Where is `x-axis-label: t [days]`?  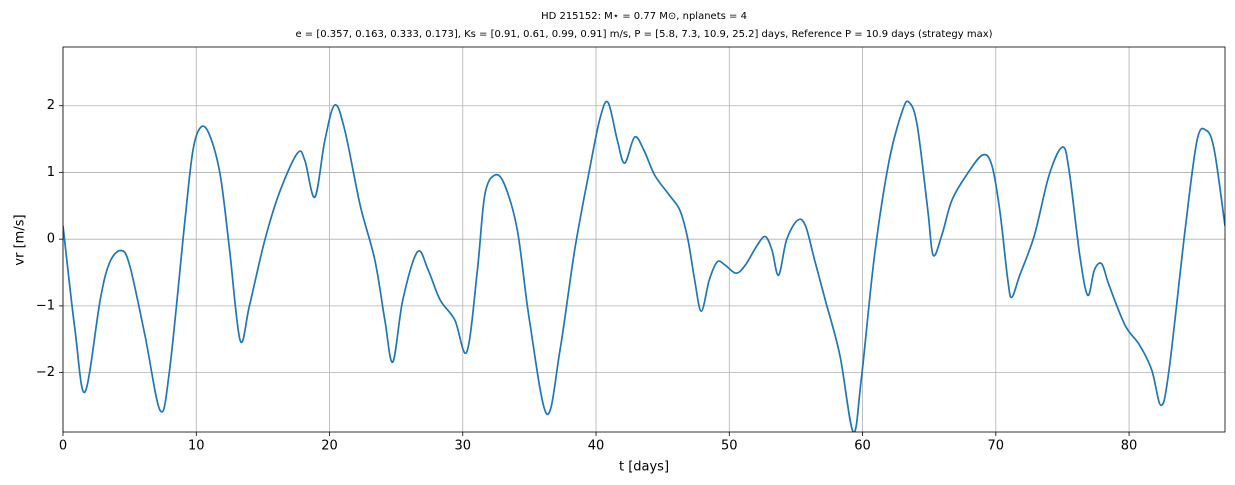 x-axis-label: t [days] is located at coordinates (644, 467).